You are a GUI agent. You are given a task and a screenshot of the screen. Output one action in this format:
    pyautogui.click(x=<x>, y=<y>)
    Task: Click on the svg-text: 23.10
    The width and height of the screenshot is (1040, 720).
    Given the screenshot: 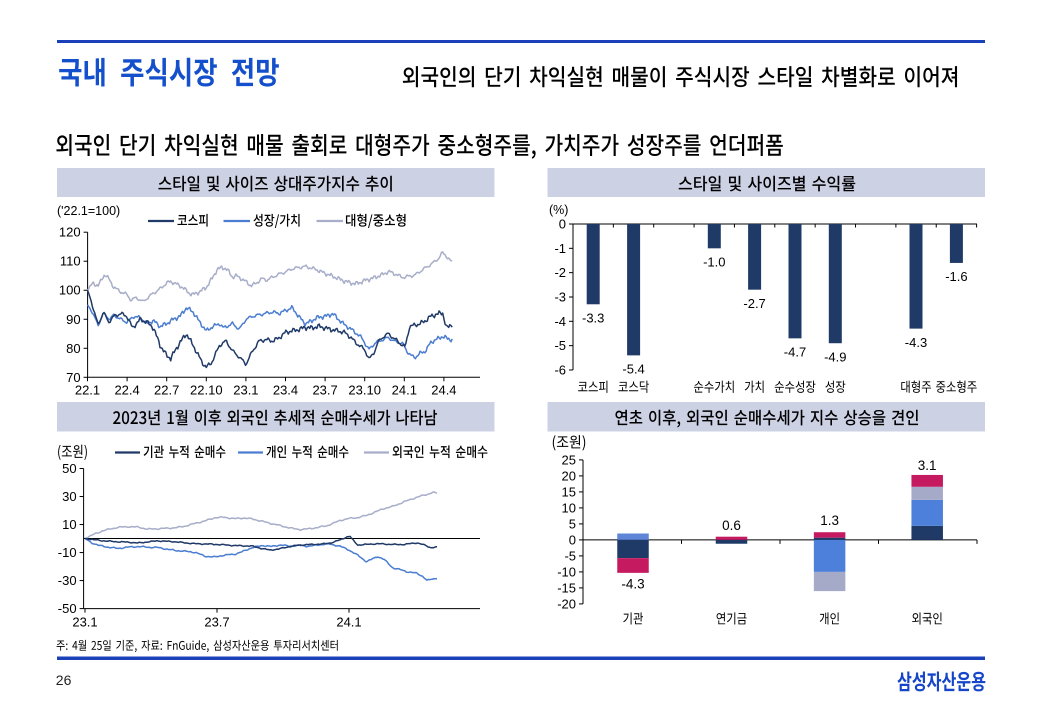 What is the action you would take?
    pyautogui.click(x=364, y=390)
    